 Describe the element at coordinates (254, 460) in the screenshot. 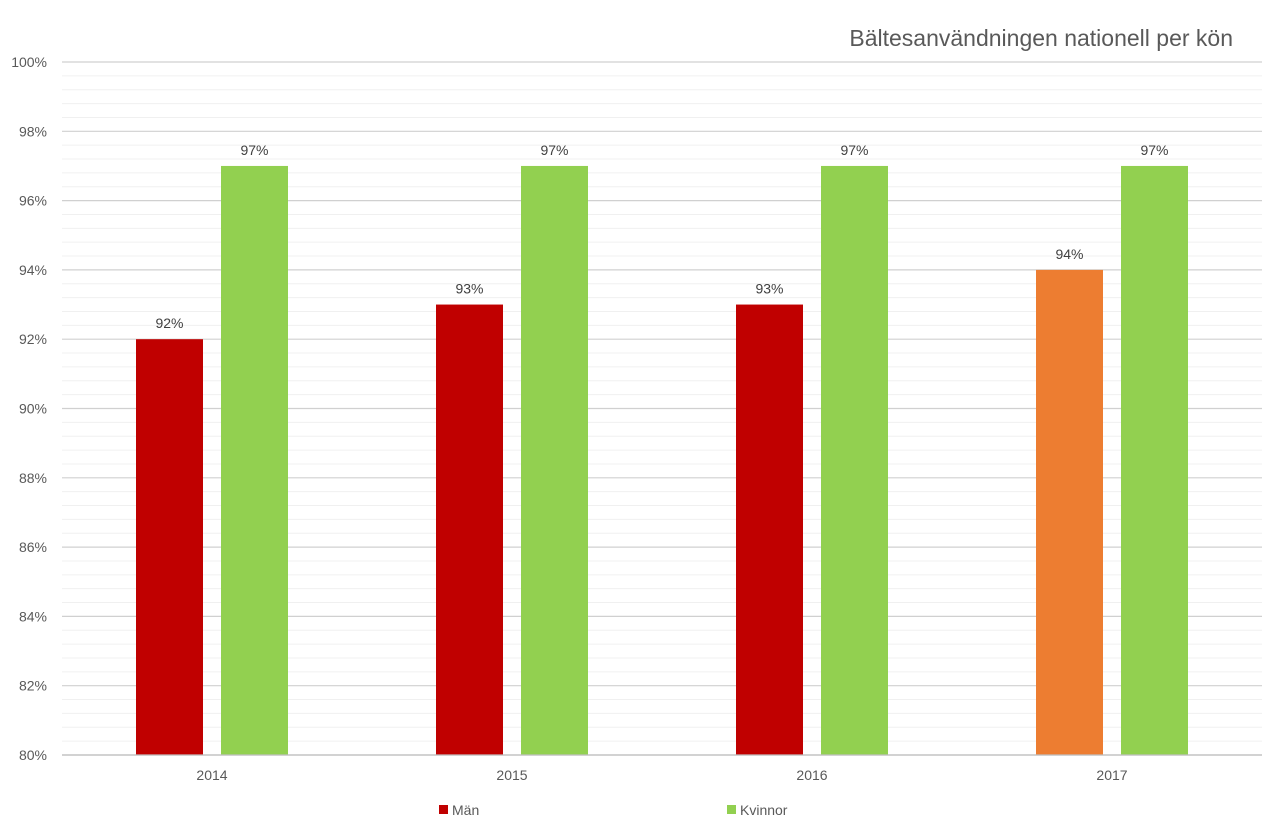

I see `bar-kvinnor-2014` at that location.